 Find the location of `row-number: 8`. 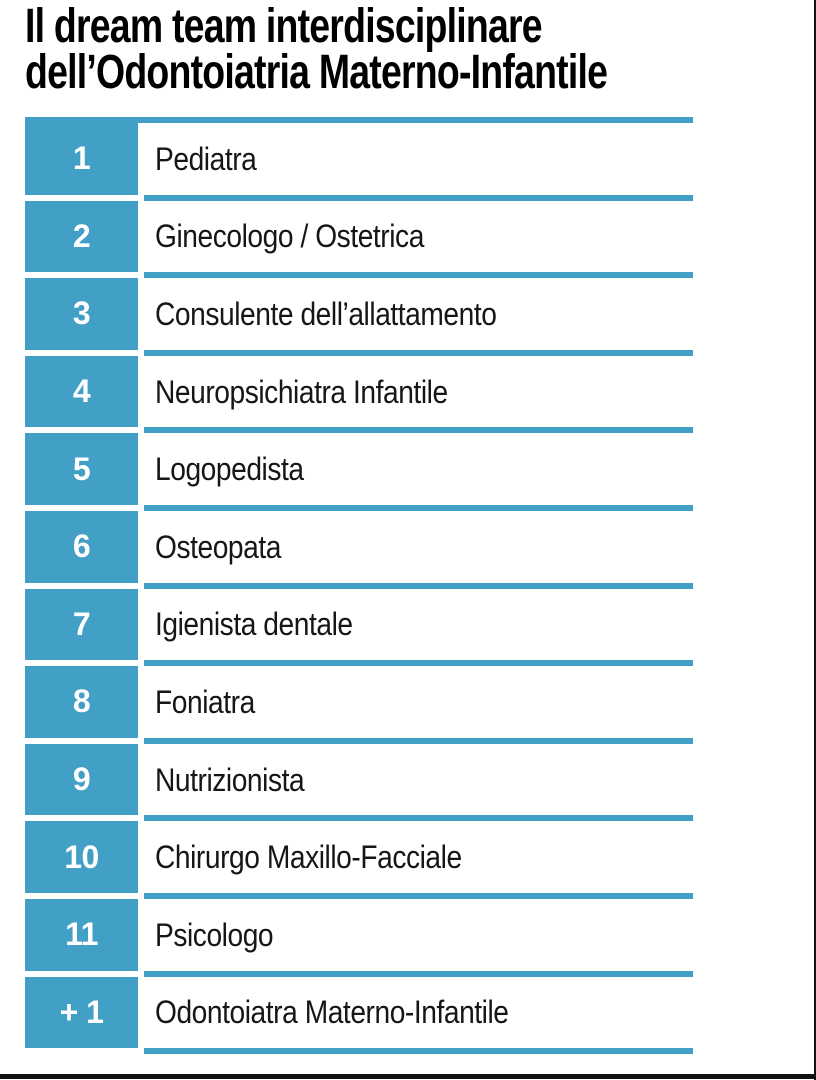

row-number: 8 is located at coordinates (81, 701).